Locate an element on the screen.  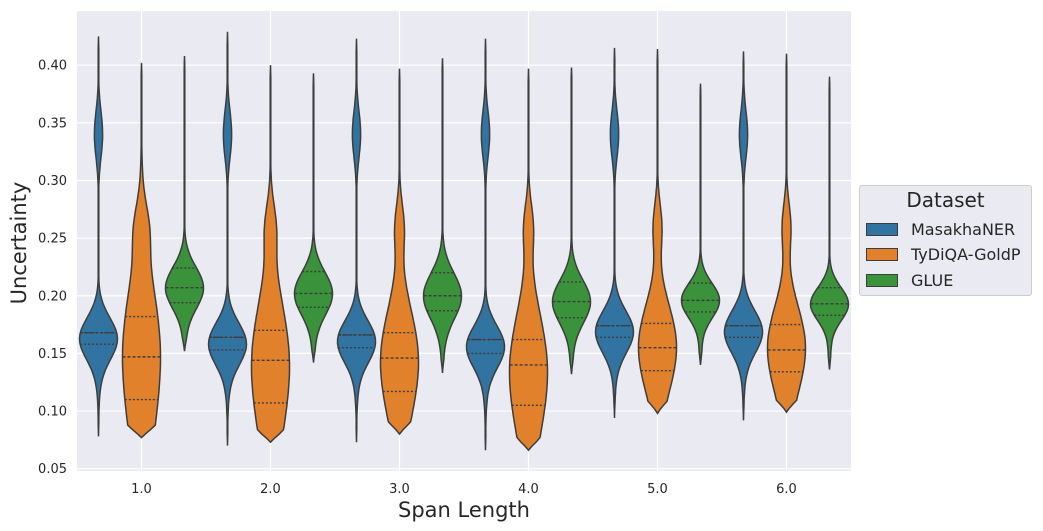
legend-label-glue: GLUE is located at coordinates (932, 280).